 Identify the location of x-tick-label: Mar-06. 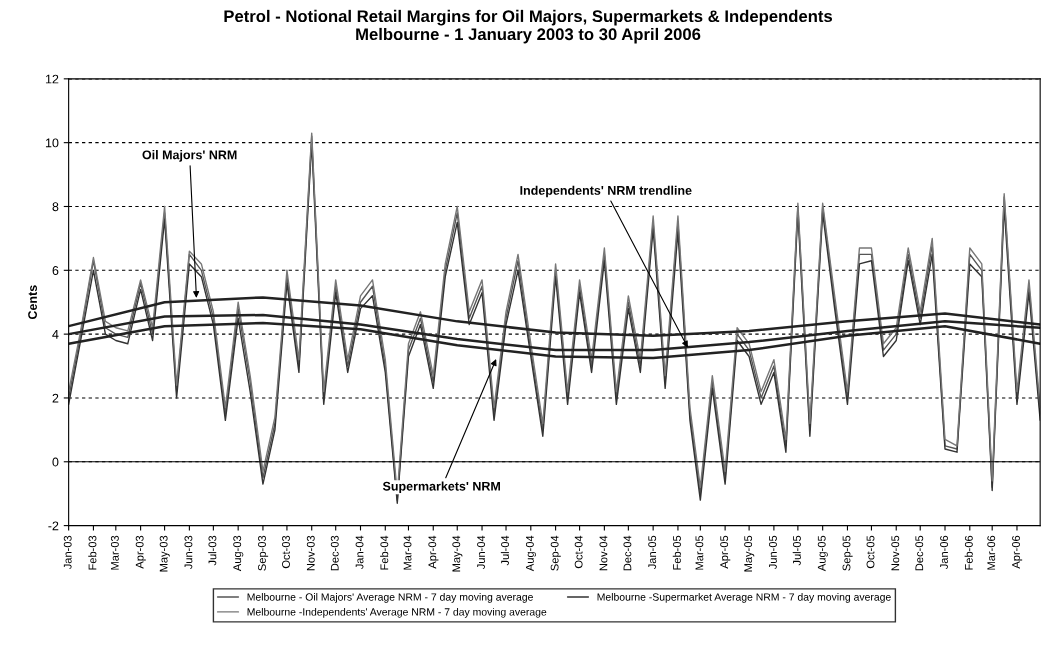
(991, 552).